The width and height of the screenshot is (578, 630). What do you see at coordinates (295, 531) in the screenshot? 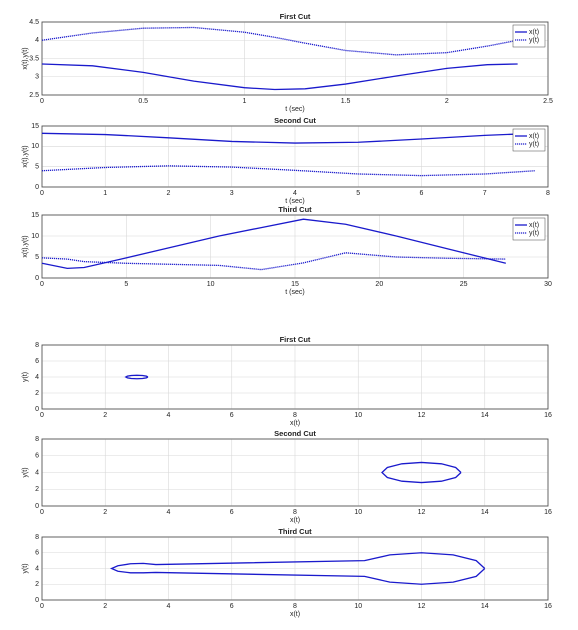
I see `chart-title: Third Cut` at bounding box center [295, 531].